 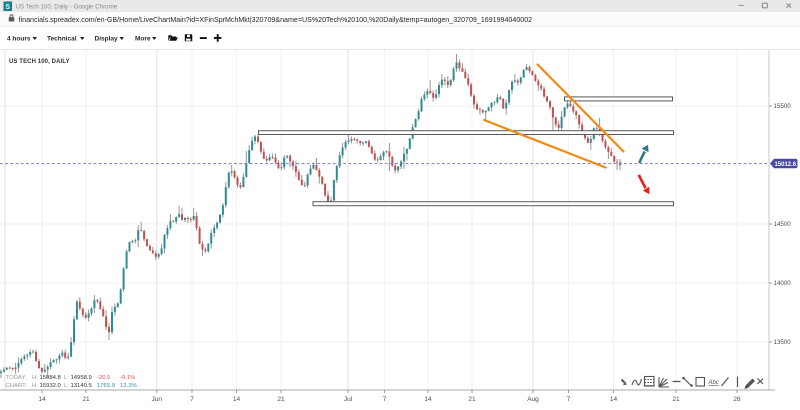 What do you see at coordinates (104, 378) in the screenshot?
I see `svg-text: -20.5` at bounding box center [104, 378].